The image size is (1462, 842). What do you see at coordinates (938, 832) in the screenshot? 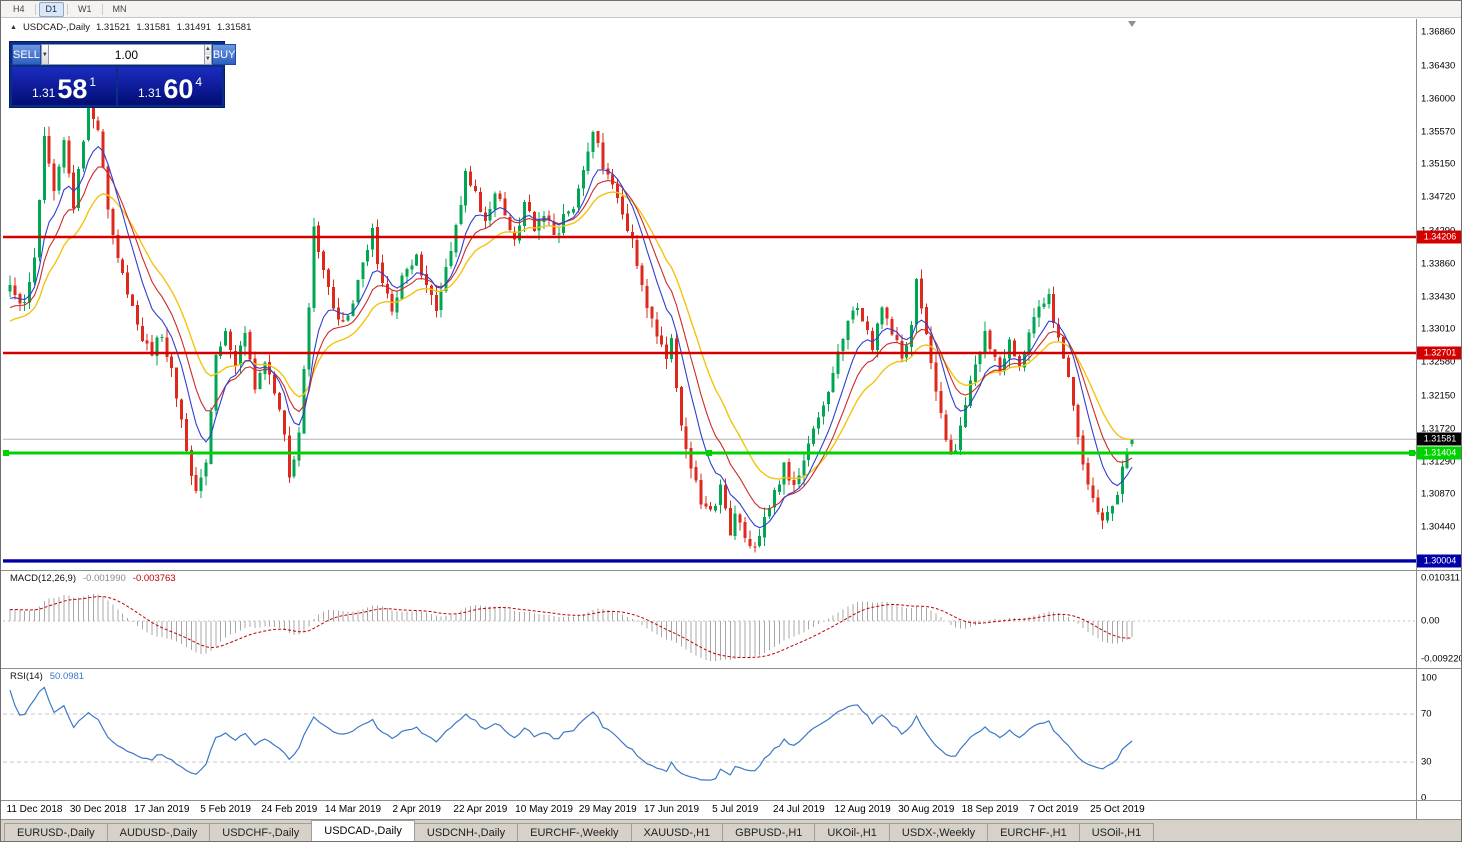
I see `chart-tab-usdx: USDX-,Weekly` at bounding box center [938, 832].